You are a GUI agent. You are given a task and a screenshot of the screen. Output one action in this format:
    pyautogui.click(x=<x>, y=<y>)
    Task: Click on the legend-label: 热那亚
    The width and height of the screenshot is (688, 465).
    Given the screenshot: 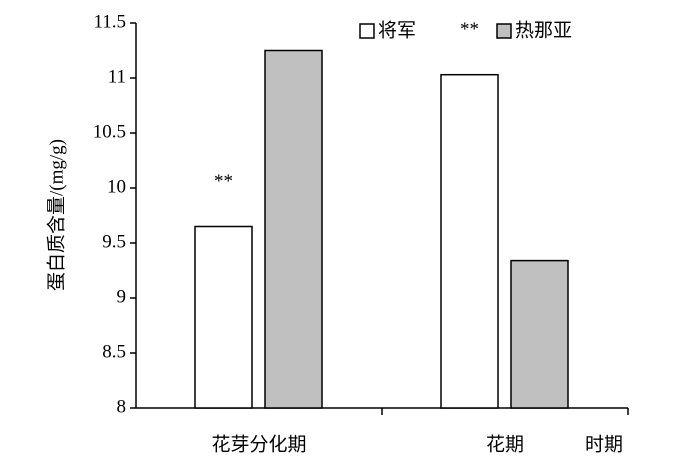 What is the action you would take?
    pyautogui.click(x=543, y=30)
    